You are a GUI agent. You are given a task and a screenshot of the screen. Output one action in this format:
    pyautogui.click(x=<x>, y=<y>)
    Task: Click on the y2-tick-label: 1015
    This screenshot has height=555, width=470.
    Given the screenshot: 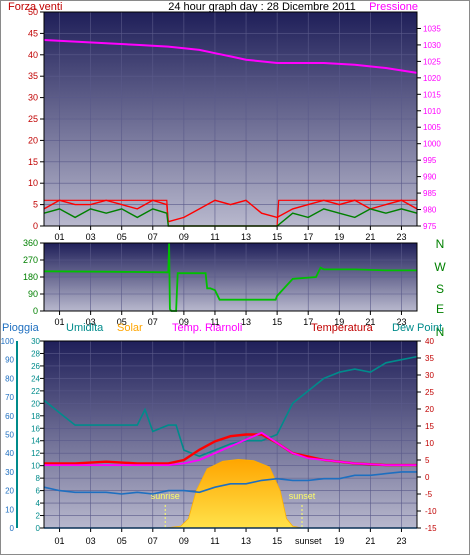 What is the action you would take?
    pyautogui.click(x=432, y=94)
    